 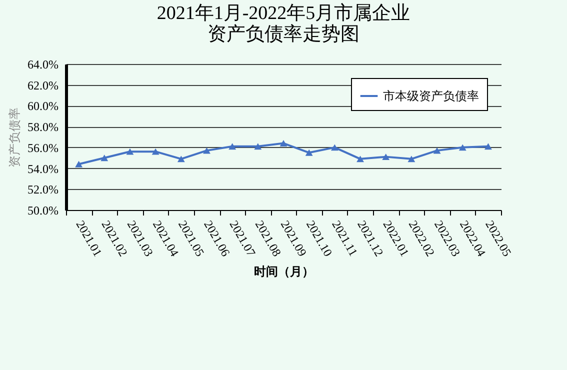 I want to click on y-tick-label: 50.0%, so click(x=43, y=211).